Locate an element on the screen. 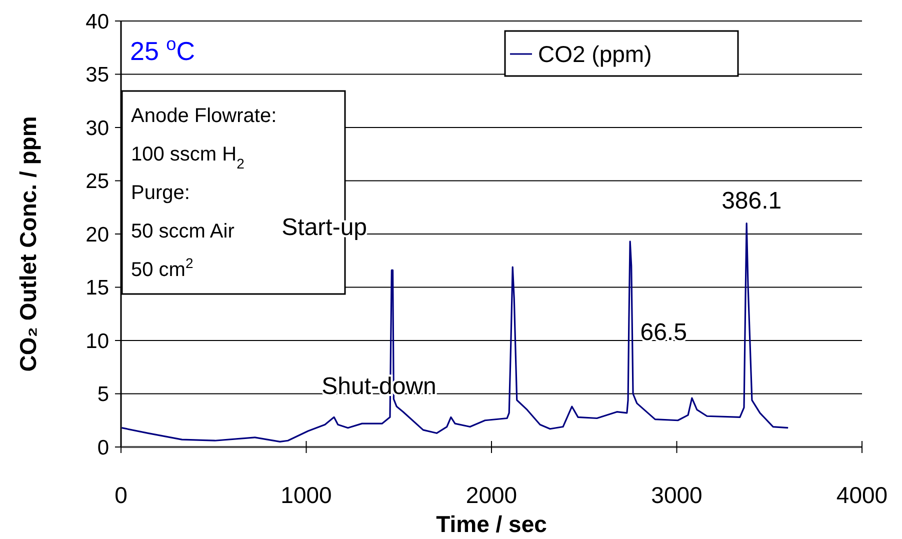 The image size is (902, 539). y-tick-label: 30 is located at coordinates (97, 128).